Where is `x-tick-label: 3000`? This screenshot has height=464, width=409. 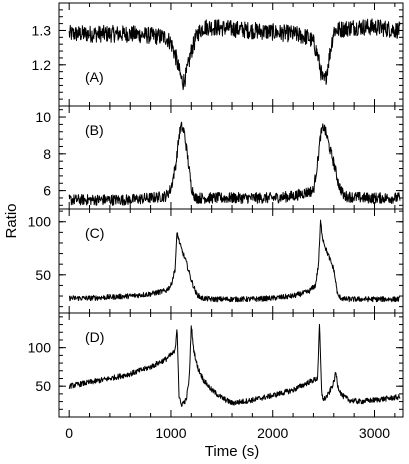
x-tick-label: 3000 is located at coordinates (374, 433).